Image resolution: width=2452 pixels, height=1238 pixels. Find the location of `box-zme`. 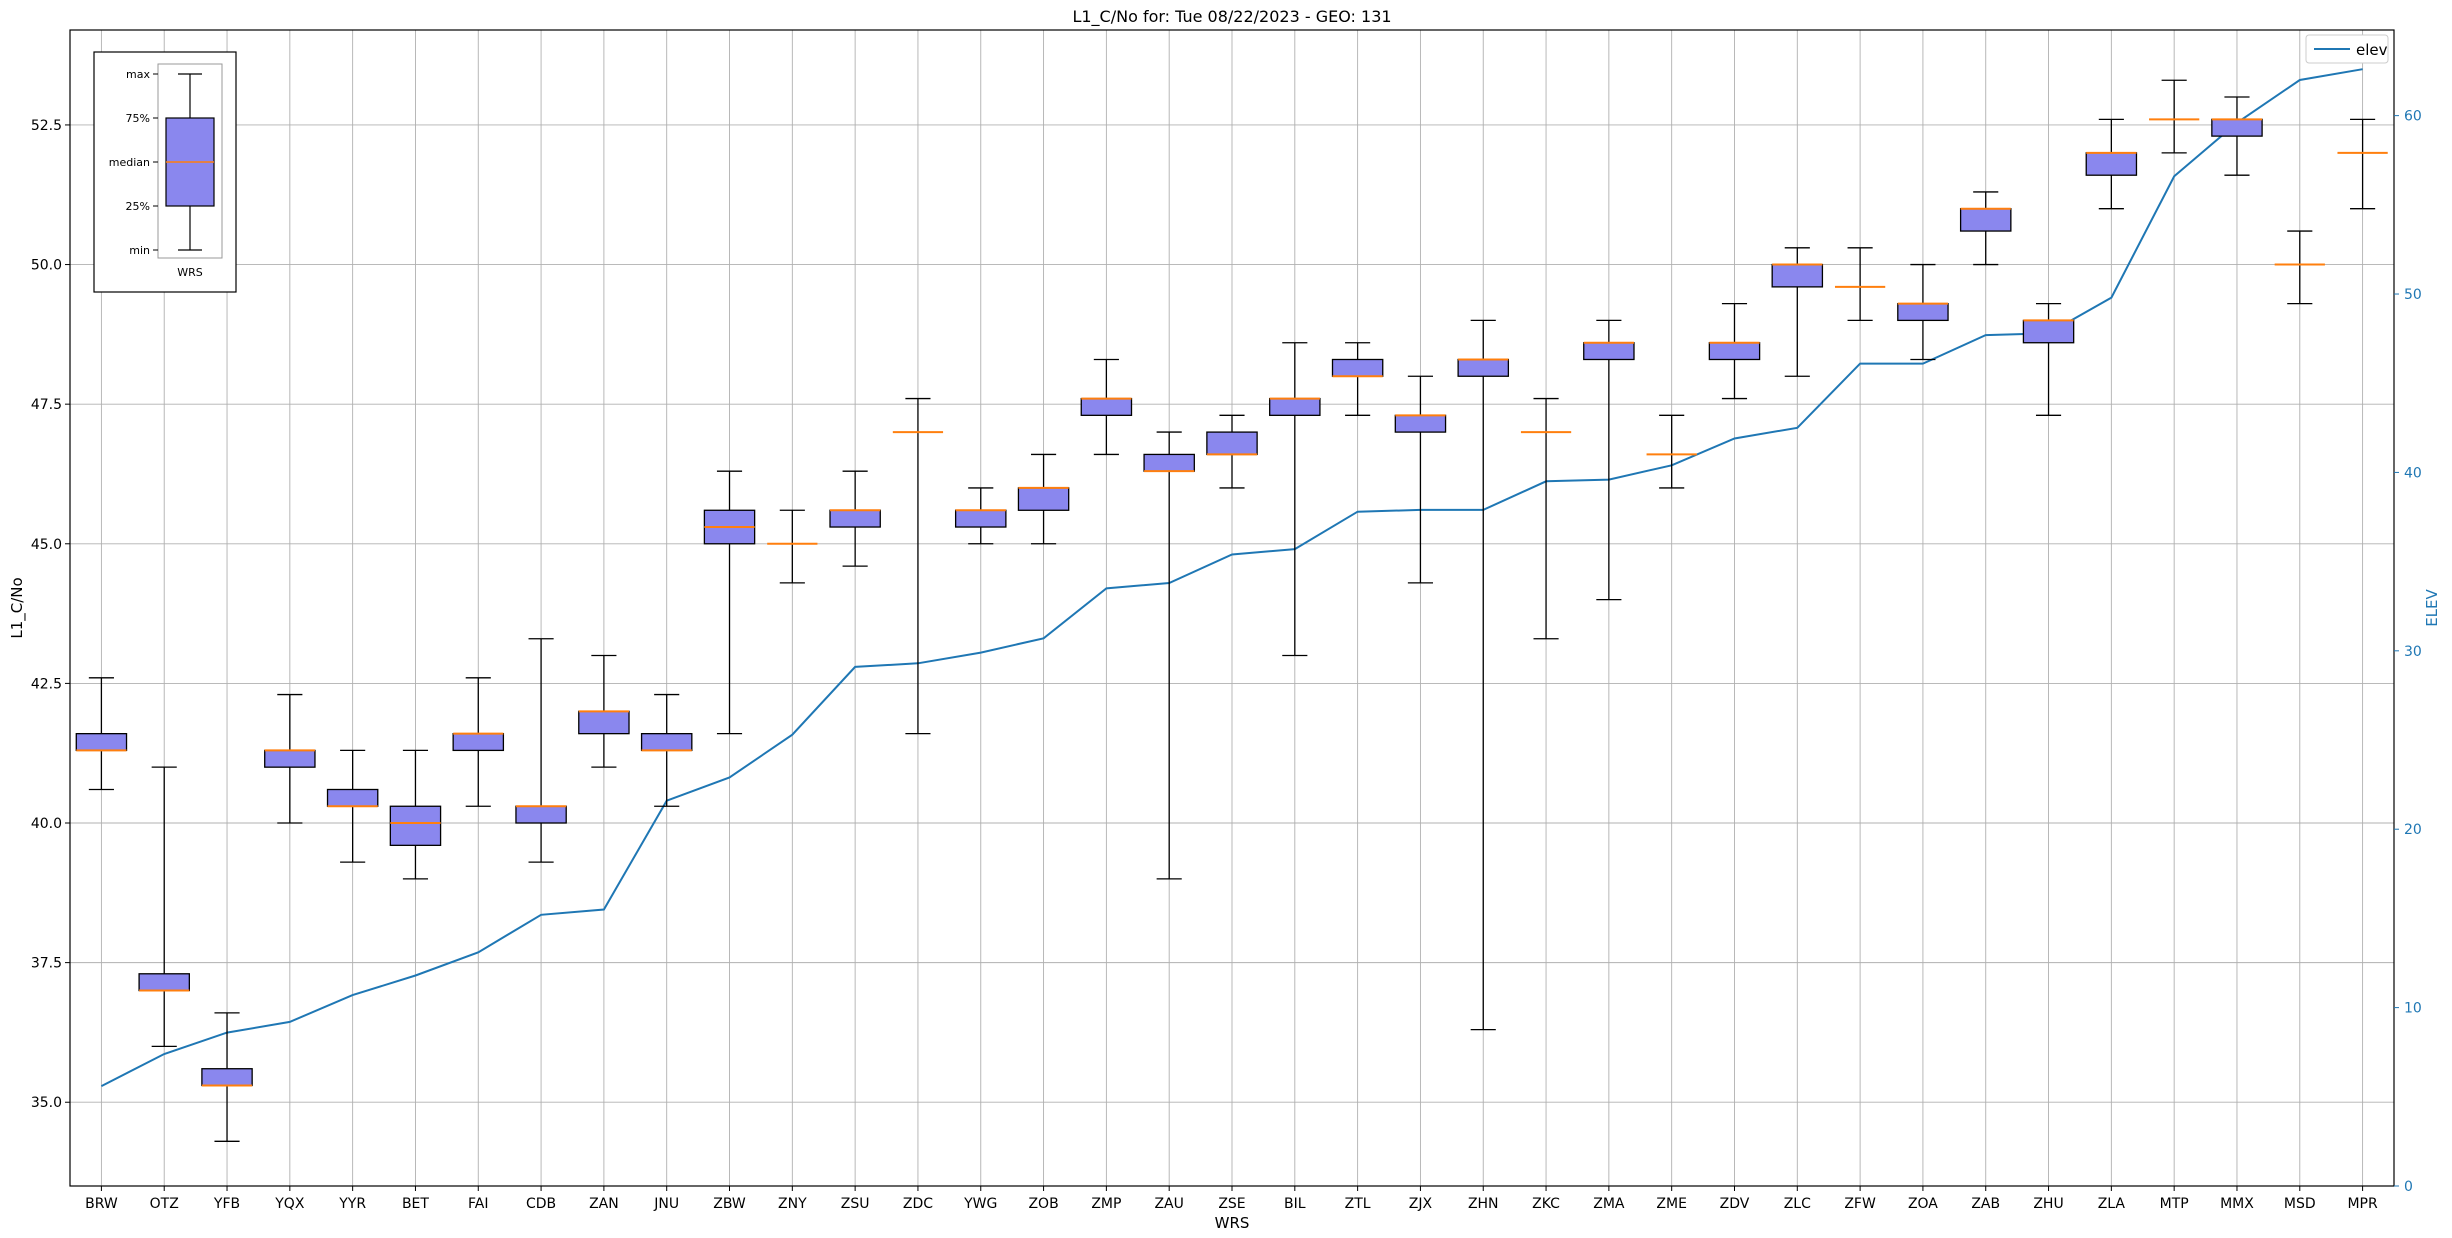

box-zme is located at coordinates (1671, 451).